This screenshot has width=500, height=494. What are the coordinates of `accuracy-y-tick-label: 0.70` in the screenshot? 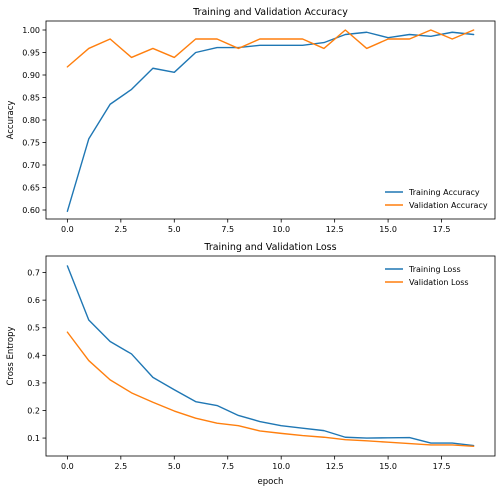 It's located at (31, 165).